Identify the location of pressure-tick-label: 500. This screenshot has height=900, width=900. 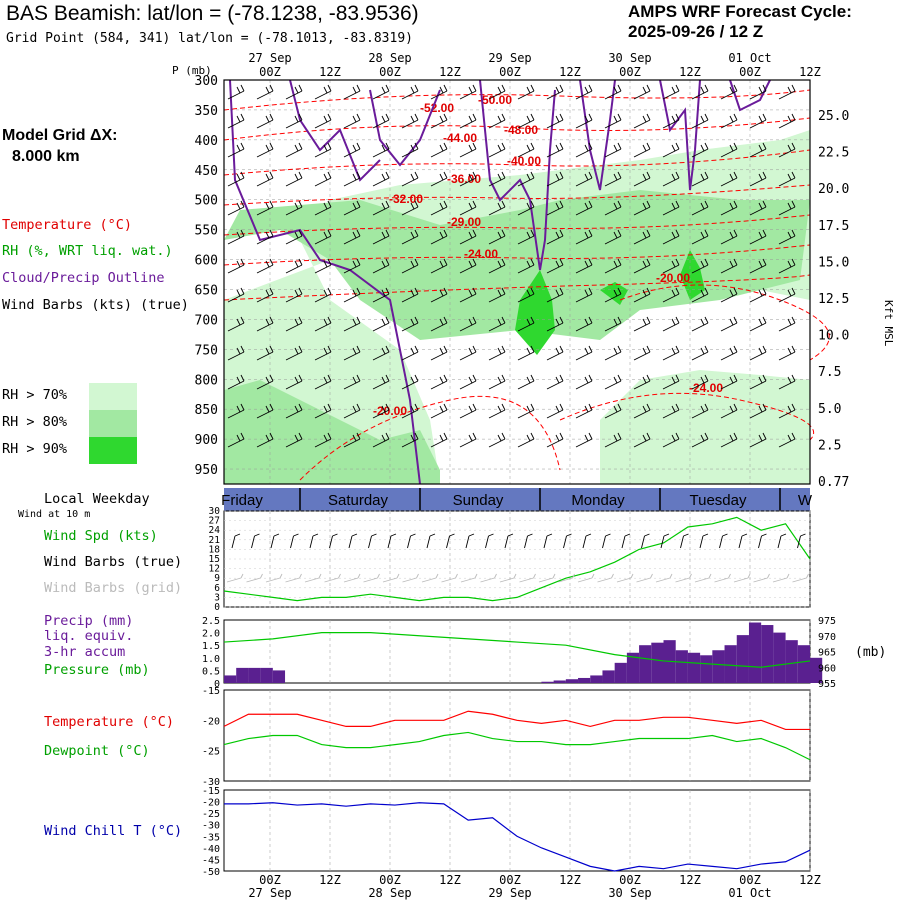
(206, 201).